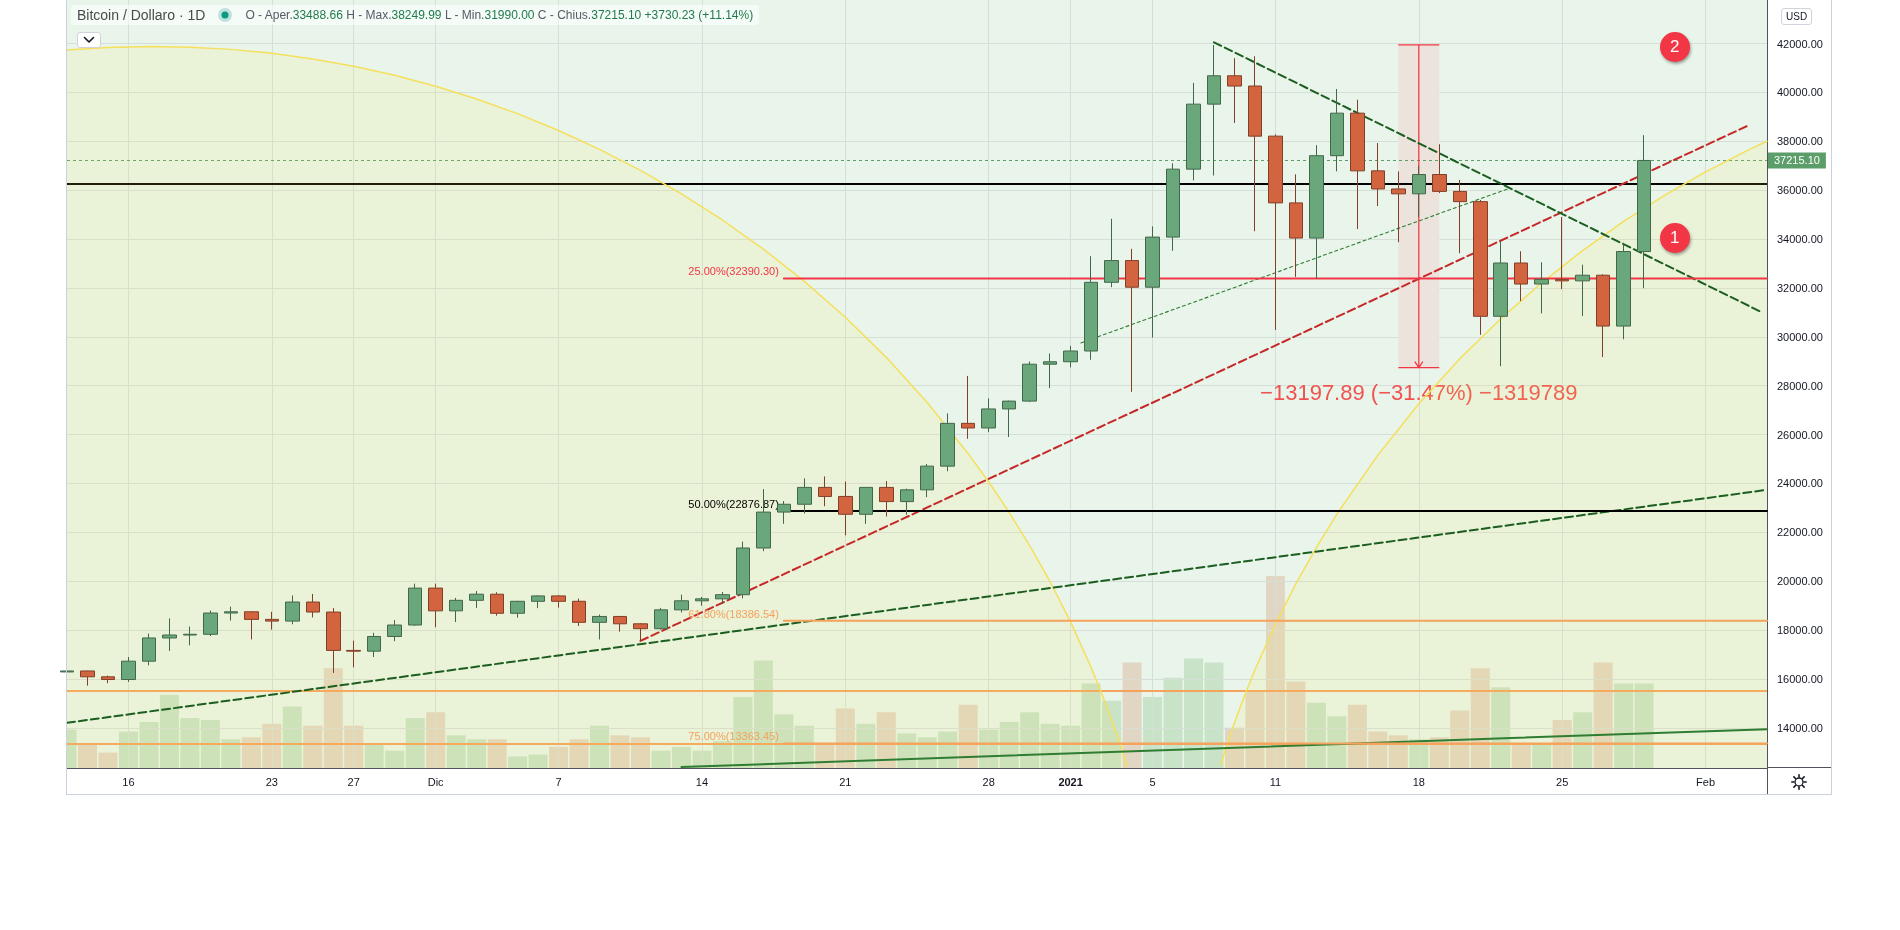  I want to click on series-label: 75.00%(13363.45), so click(733, 736).